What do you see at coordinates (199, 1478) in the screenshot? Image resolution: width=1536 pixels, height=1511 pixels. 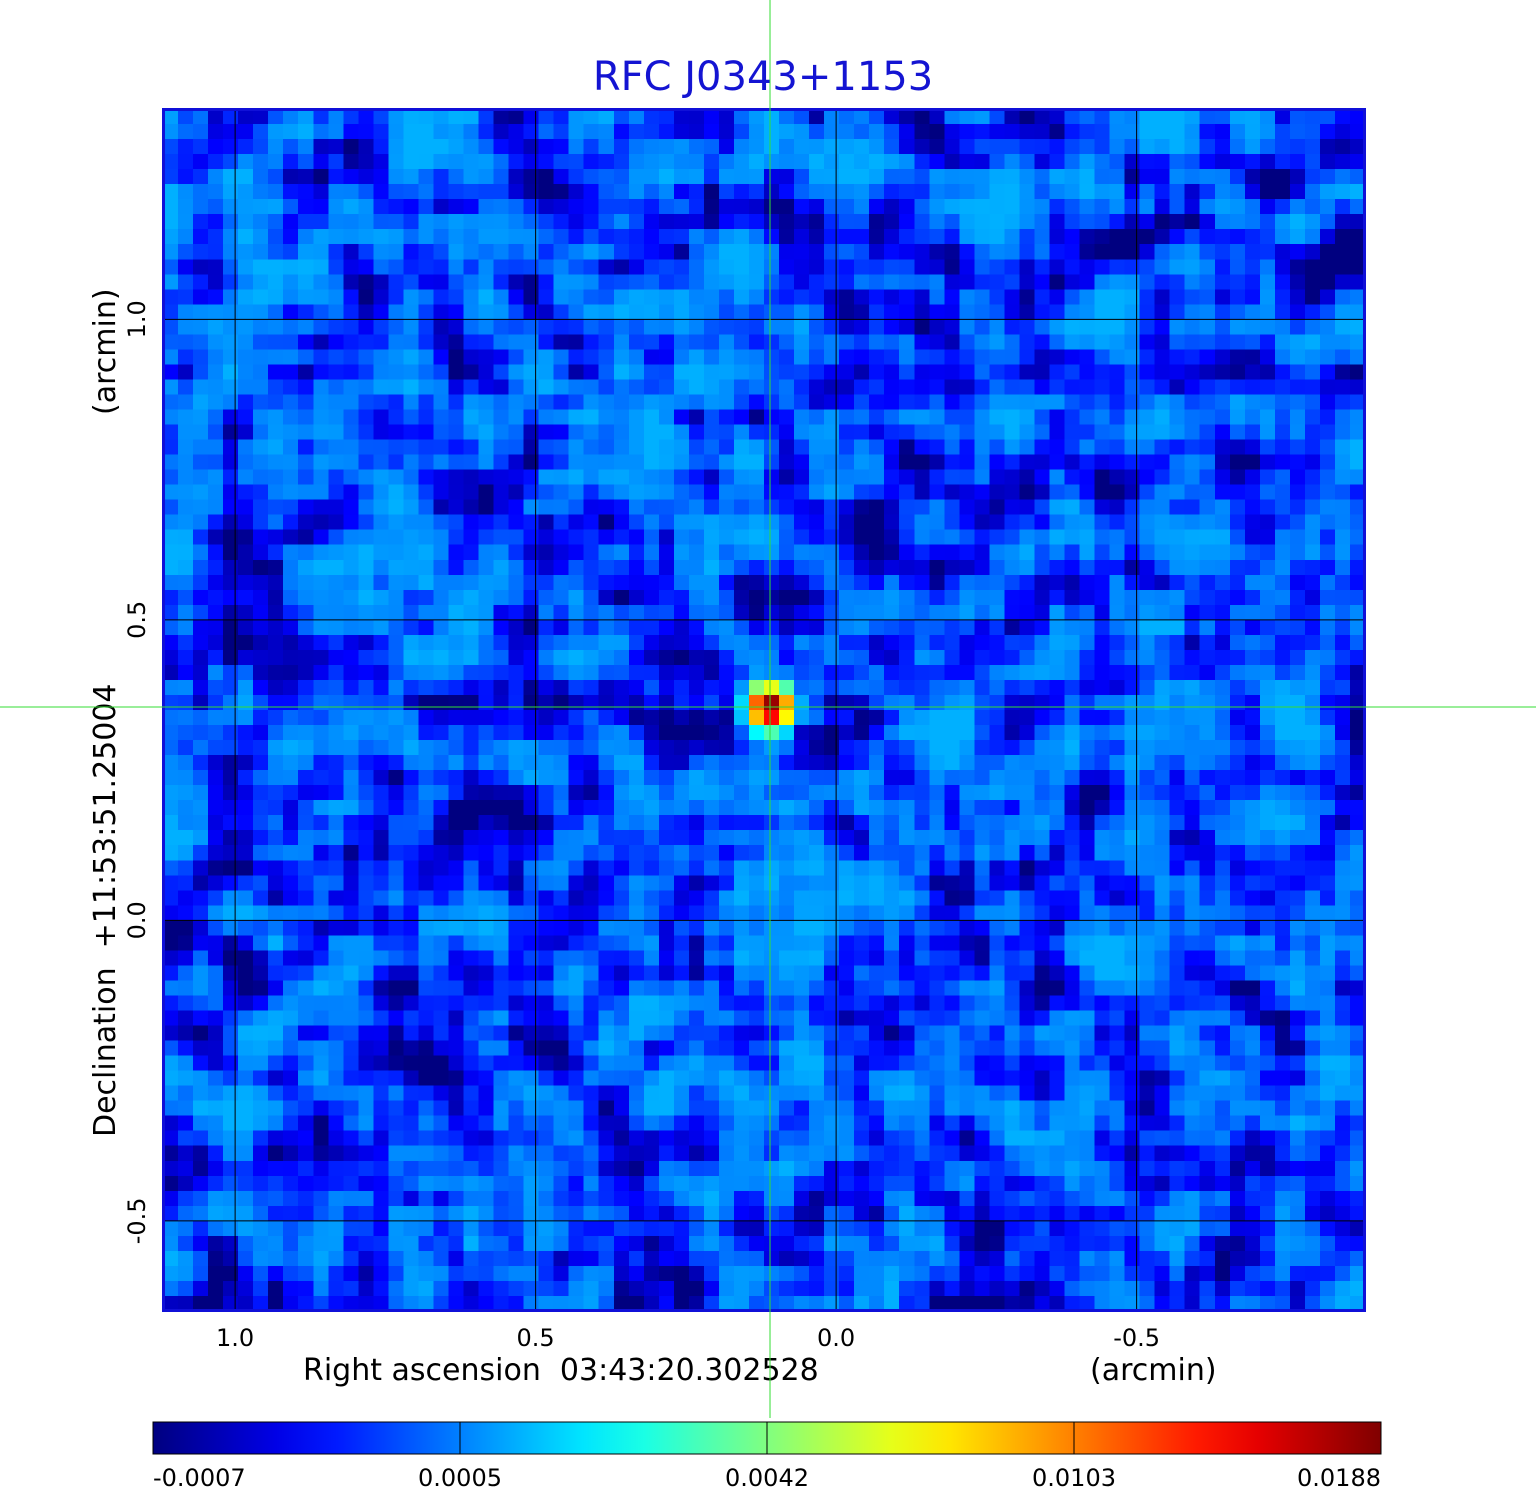 I see `colorbar-tick-label: -0.0007` at bounding box center [199, 1478].